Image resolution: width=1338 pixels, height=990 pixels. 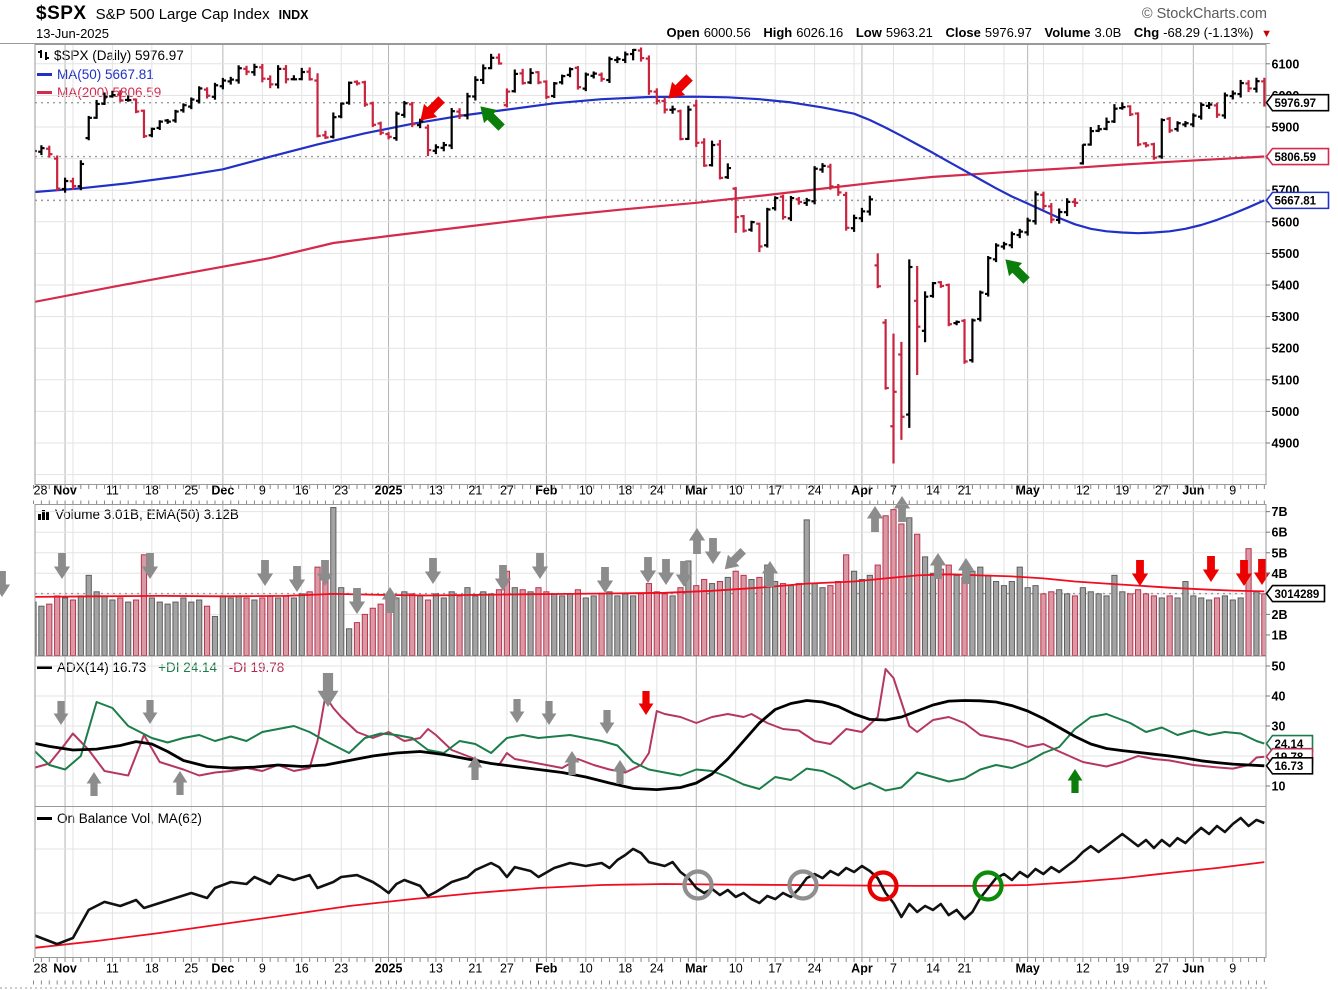 I want to click on obv-legend-text: On Balance Vol, MA(62), so click(x=129, y=818).